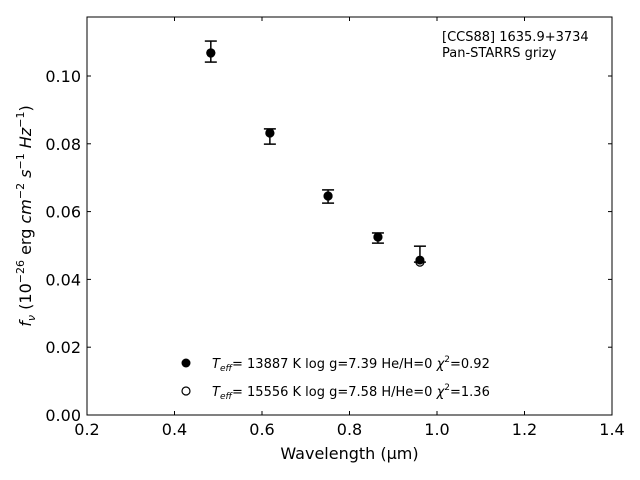  What do you see at coordinates (186, 391) in the screenshot?
I see `legend-marker-open` at bounding box center [186, 391].